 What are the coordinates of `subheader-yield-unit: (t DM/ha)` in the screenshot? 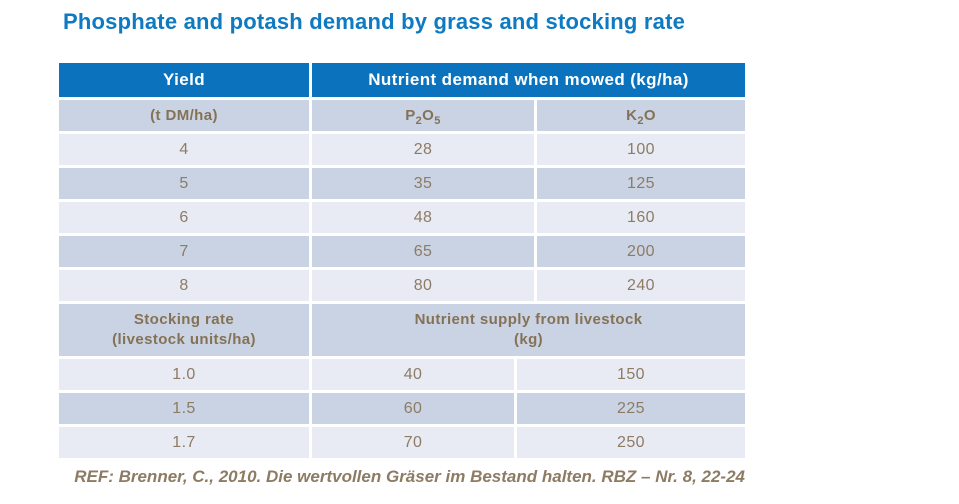 It's located at (184, 115).